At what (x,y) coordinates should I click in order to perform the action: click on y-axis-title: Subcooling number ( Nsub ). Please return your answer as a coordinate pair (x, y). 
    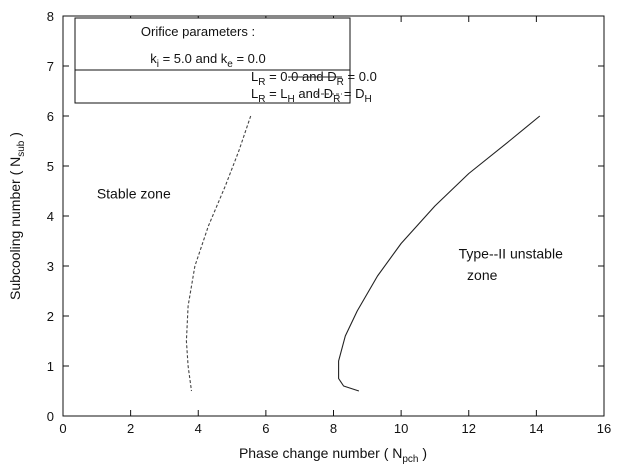
    Looking at the image, I should click on (17, 216).